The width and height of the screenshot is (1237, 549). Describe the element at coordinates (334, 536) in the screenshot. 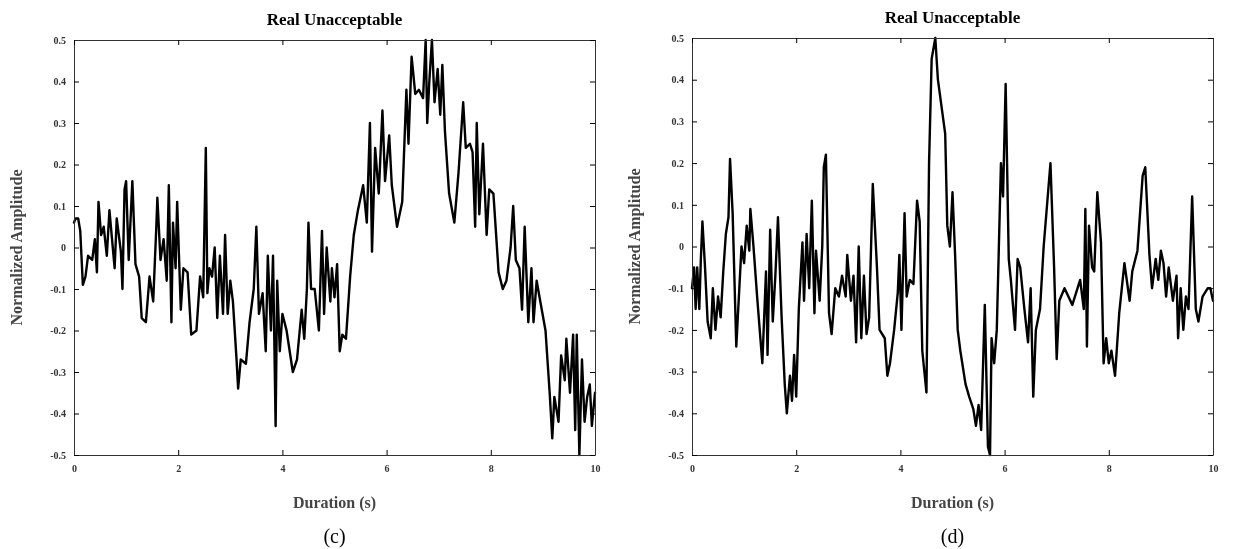

I see `text: (c)` at that location.